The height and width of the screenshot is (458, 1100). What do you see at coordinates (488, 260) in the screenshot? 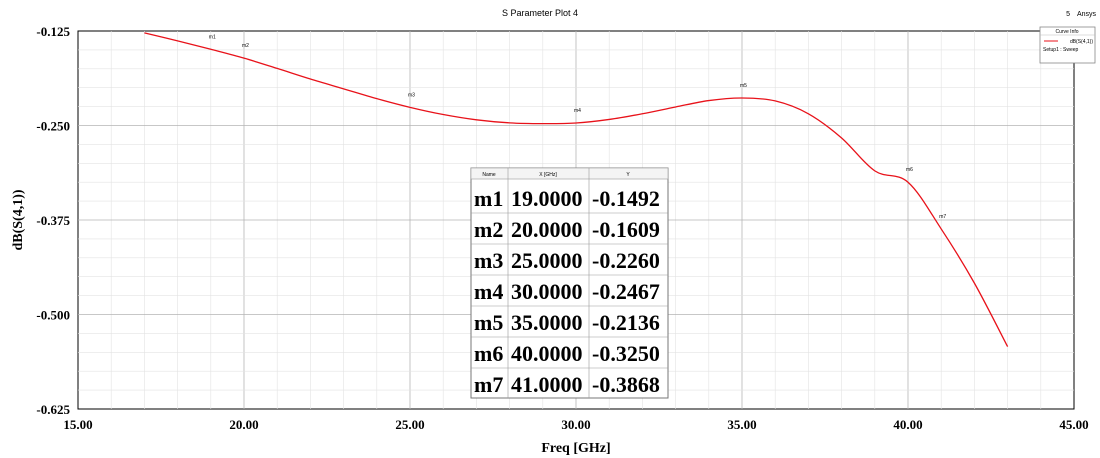
I see `table-cell-name: m3` at bounding box center [488, 260].